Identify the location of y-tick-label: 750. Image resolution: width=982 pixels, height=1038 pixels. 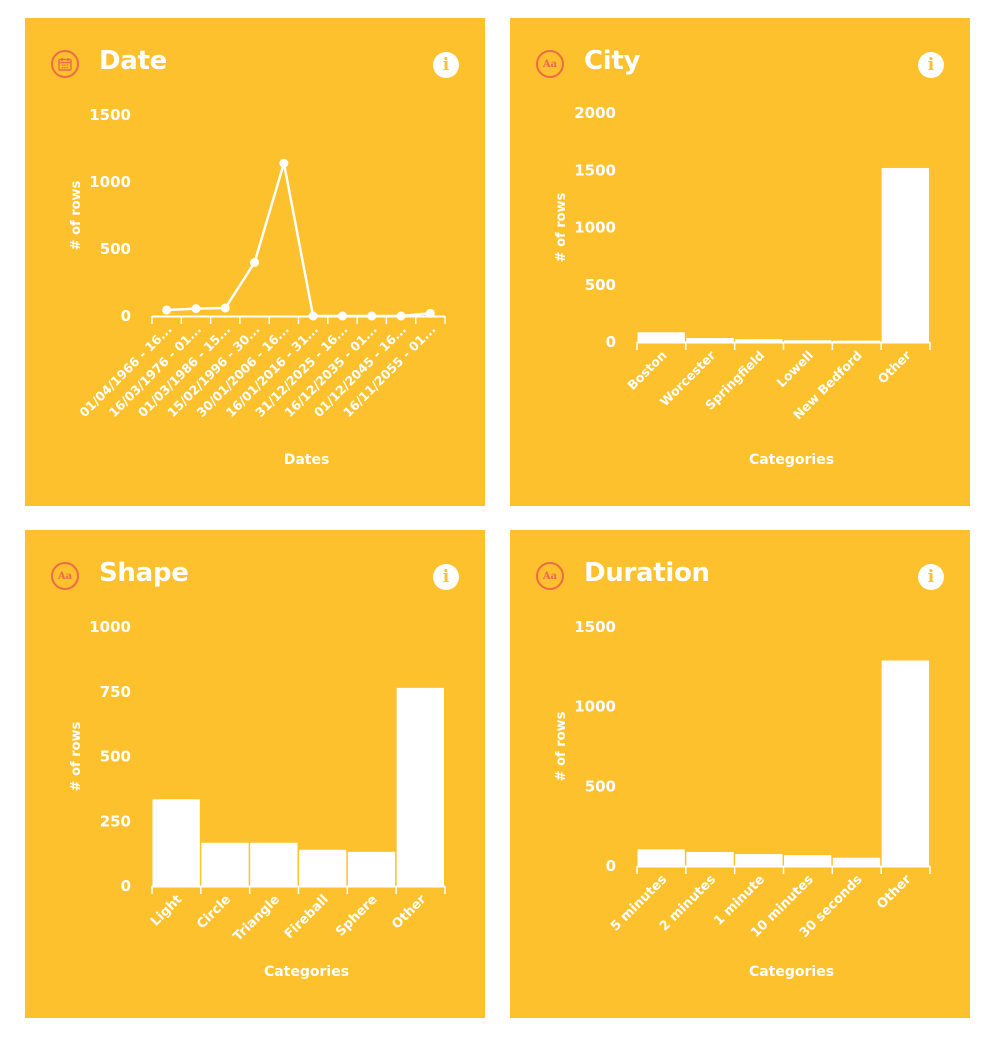
(115, 692).